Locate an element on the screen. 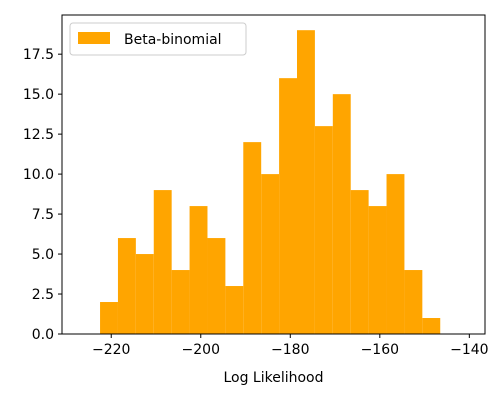 The width and height of the screenshot is (500, 400). x-tick-label: −220 is located at coordinates (111, 350).